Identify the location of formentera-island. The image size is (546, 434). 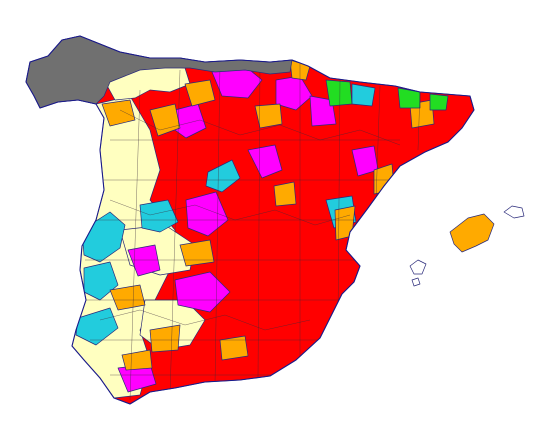
(416, 282).